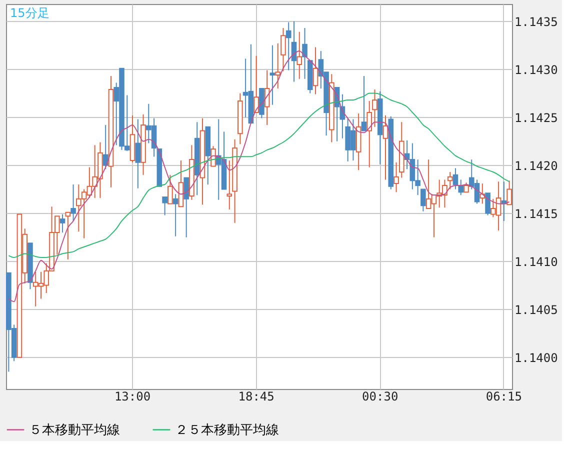 The image size is (574, 462). Describe the element at coordinates (536, 261) in the screenshot. I see `y-tick-label: 1.1410` at that location.